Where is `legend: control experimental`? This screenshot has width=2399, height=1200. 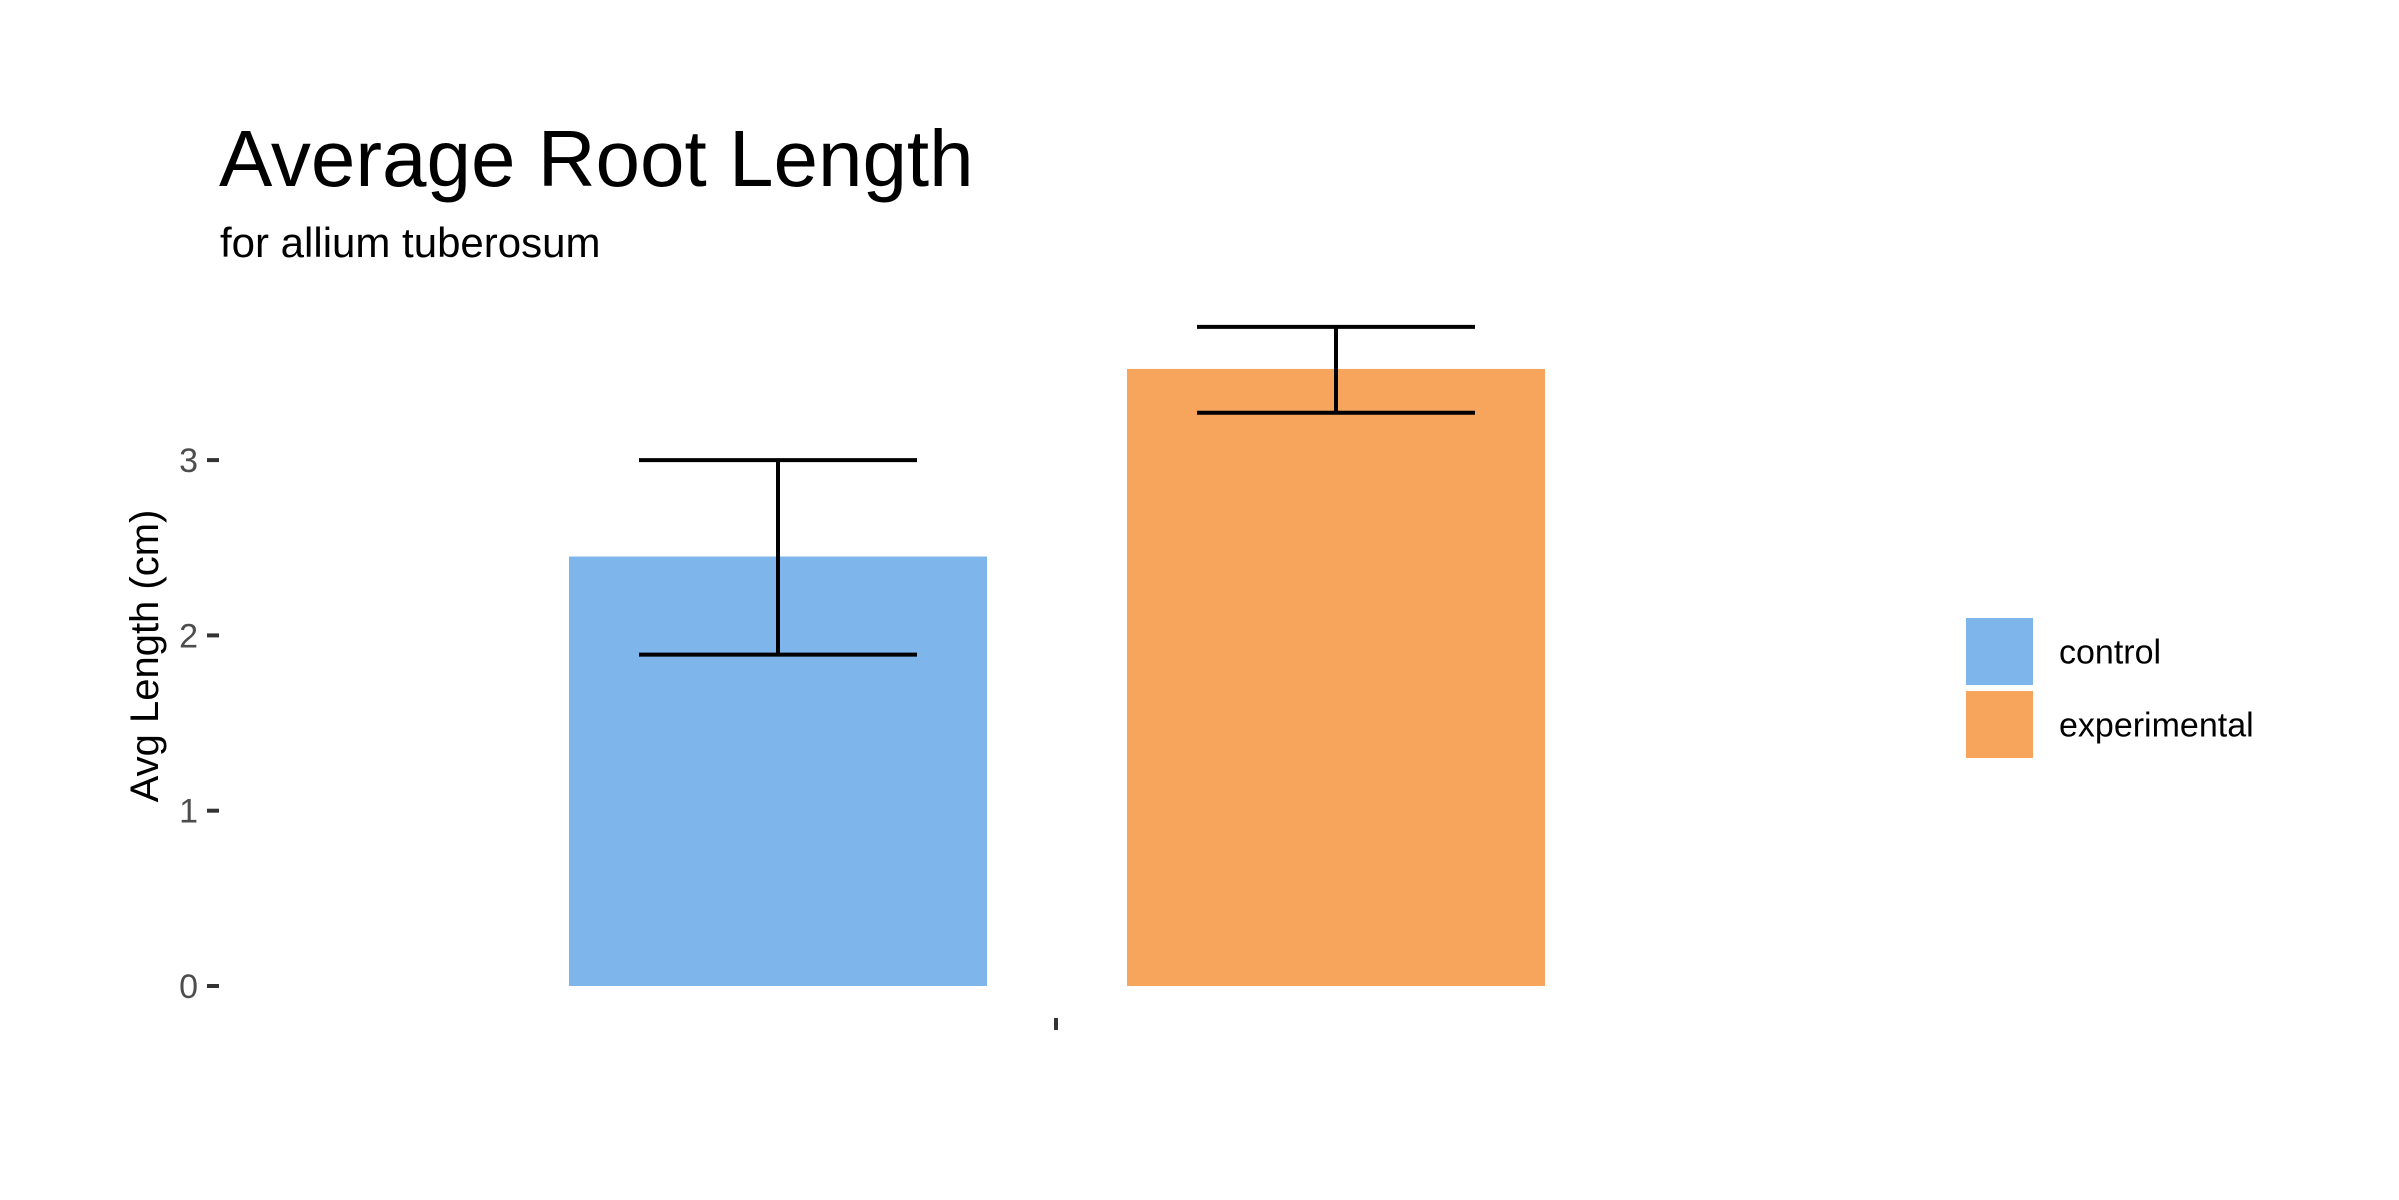
legend: control experimental is located at coordinates (2110, 688).